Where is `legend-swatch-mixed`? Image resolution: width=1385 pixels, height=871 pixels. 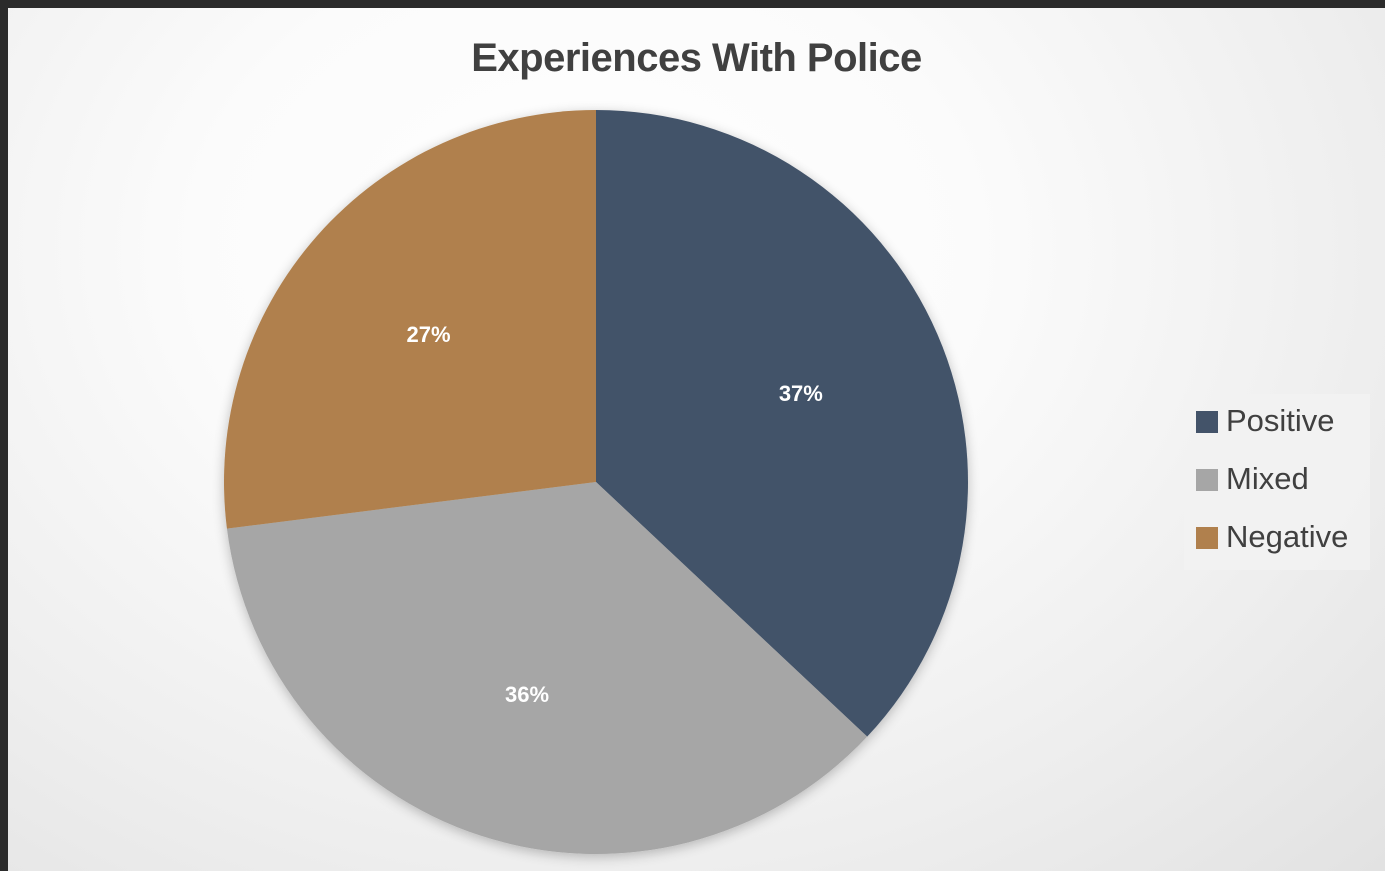
legend-swatch-mixed is located at coordinates (1207, 480).